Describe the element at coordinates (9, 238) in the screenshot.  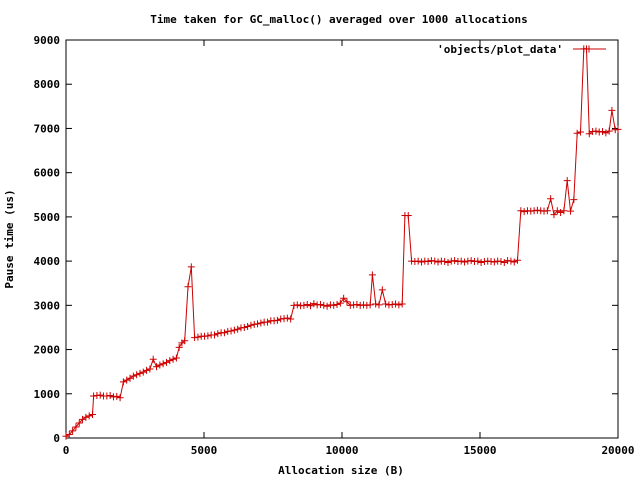
I see `y-axis-label: Pause time (us)` at that location.